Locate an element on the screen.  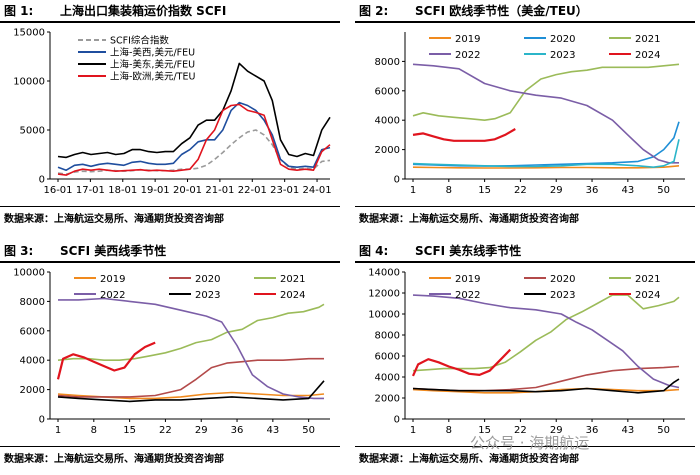
x-tick-label: 20-01 is located at coordinates (187, 190).